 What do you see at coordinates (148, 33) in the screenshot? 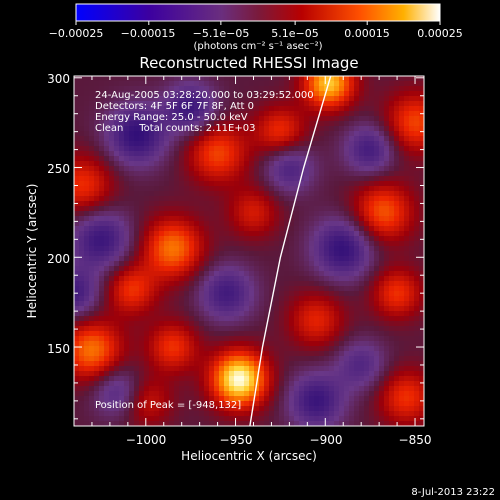
I see `colorbar-tick-label-1: −0.00015` at bounding box center [148, 33].